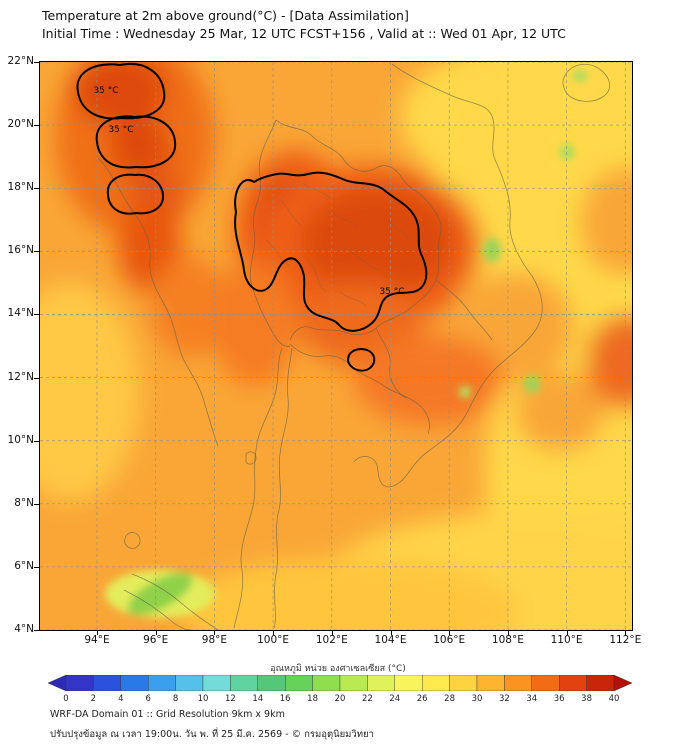 The image size is (676, 756). I want to click on y-axis-tick-label: 12°N, so click(20, 376).